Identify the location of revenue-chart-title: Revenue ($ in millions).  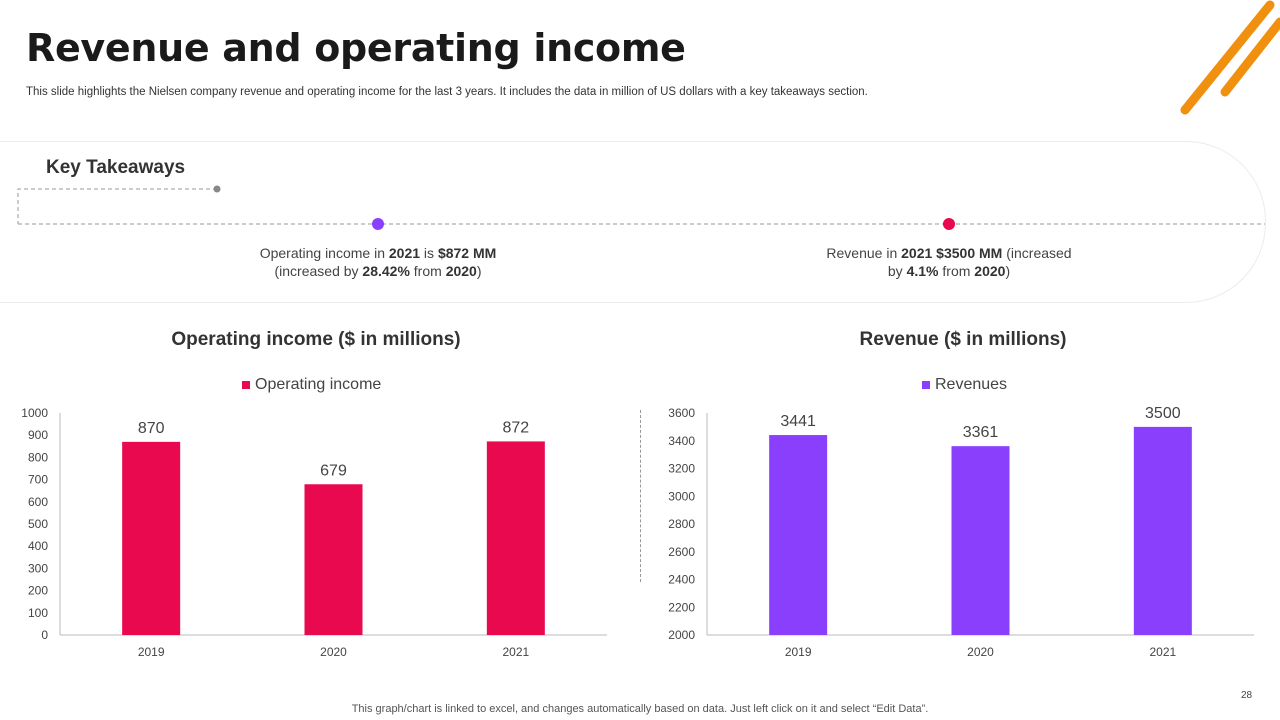
(963, 339).